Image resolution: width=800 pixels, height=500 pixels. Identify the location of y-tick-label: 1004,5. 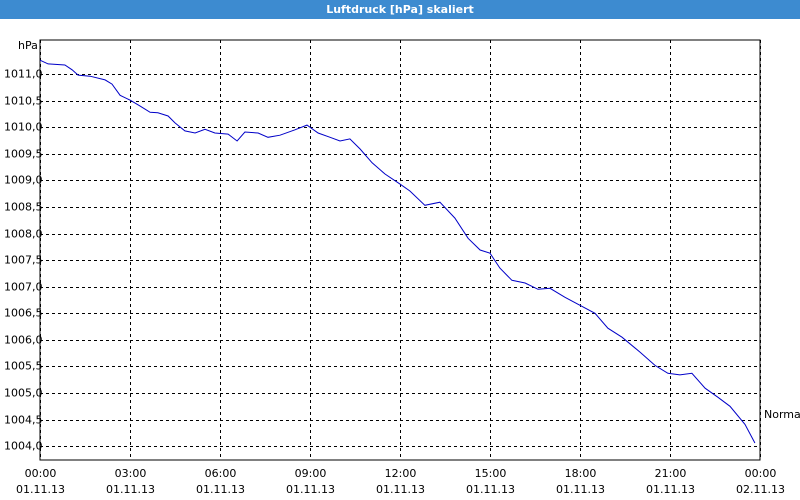
(23, 420).